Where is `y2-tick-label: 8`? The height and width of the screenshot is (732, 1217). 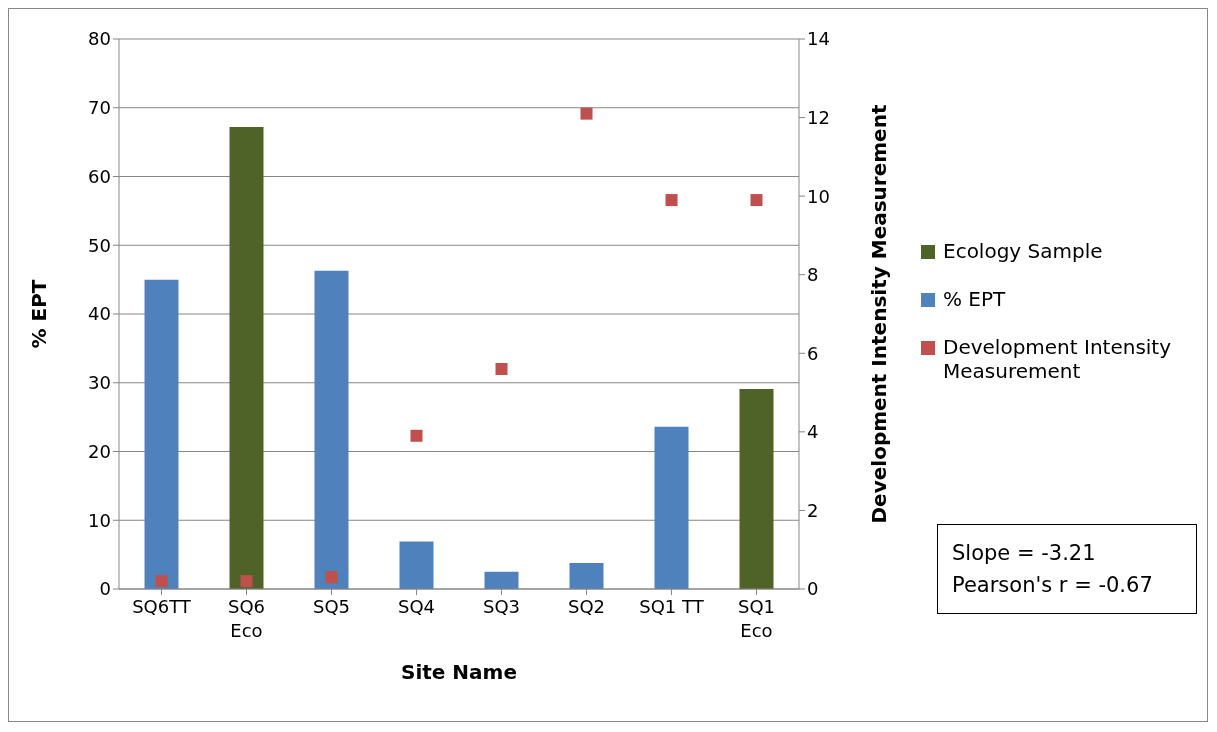
y2-tick-label: 8 is located at coordinates (813, 275).